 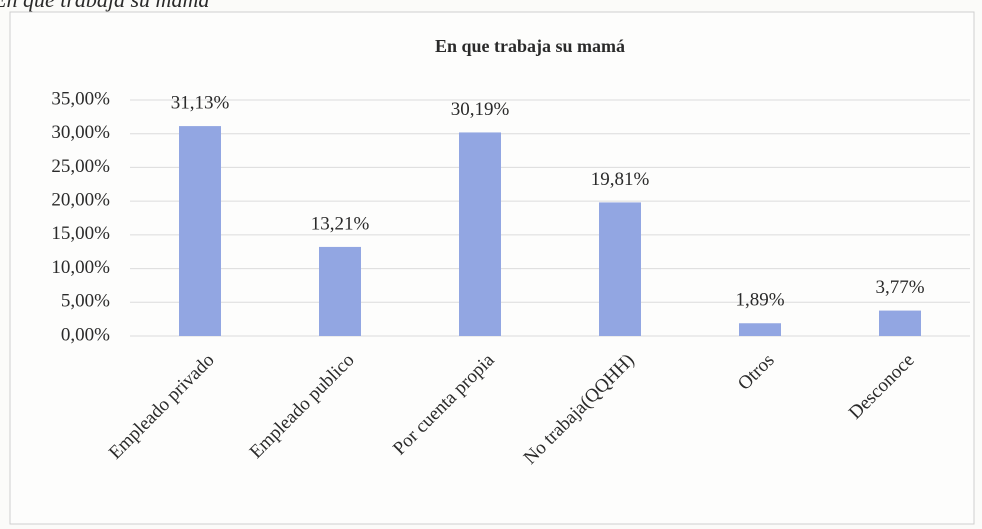 What do you see at coordinates (340, 223) in the screenshot?
I see `value-label: 13,21%` at bounding box center [340, 223].